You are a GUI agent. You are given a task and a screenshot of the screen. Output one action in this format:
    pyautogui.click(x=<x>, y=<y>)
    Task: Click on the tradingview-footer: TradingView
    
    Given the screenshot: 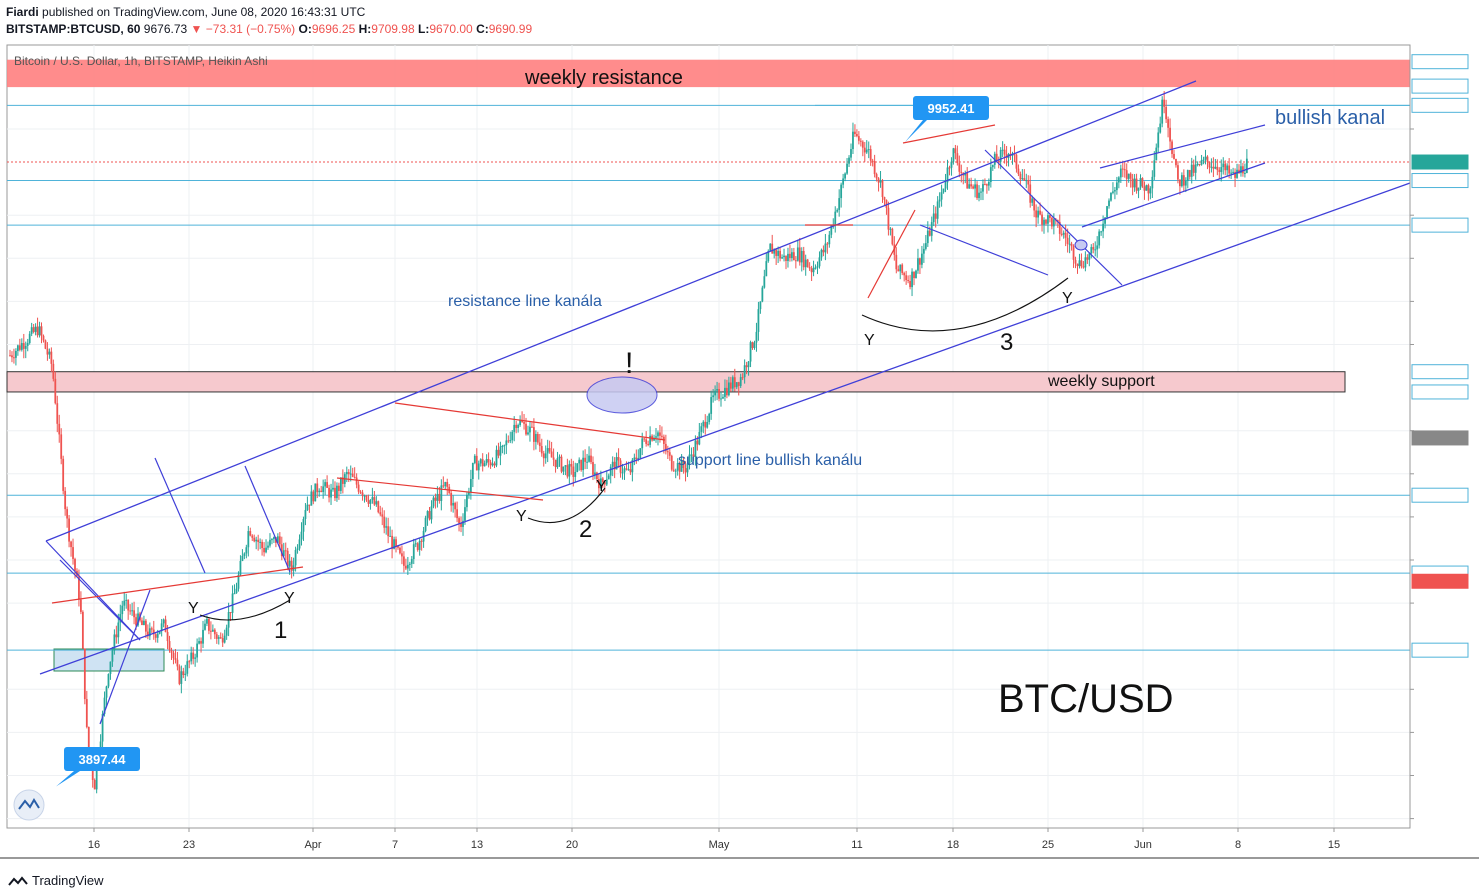 What is the action you would take?
    pyautogui.click(x=56, y=880)
    